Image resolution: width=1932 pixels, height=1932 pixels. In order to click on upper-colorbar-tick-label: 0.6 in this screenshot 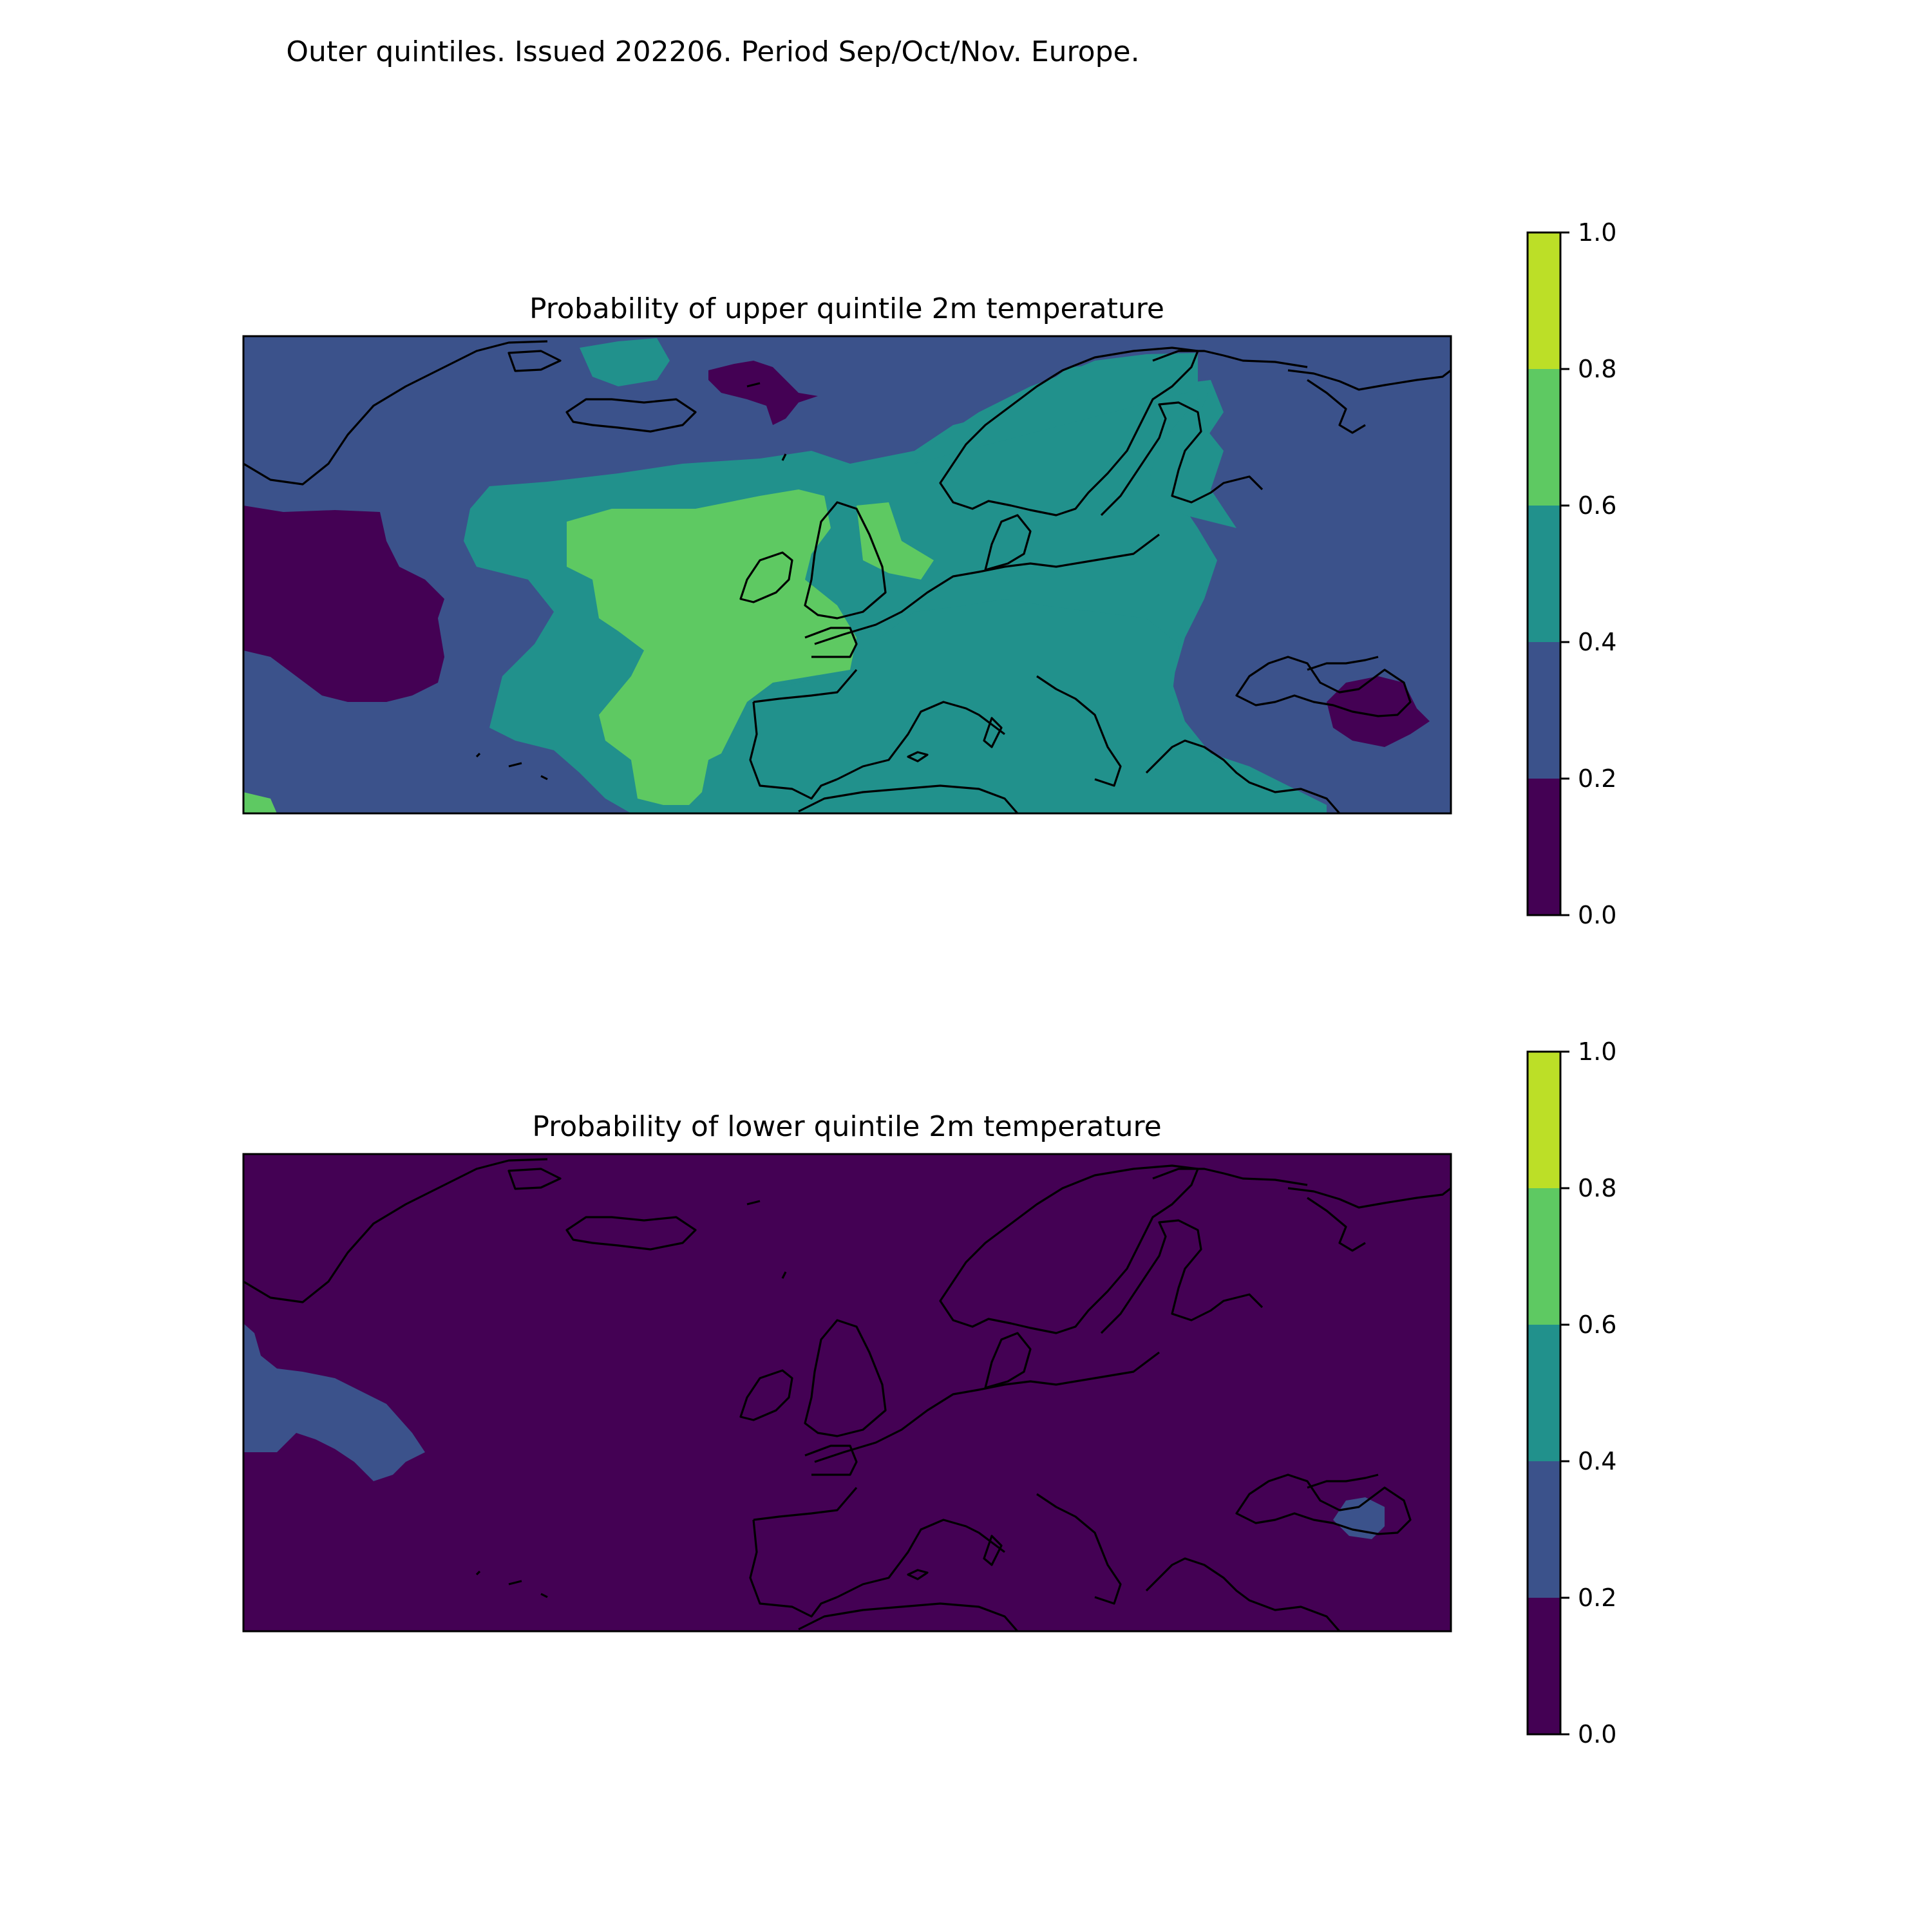, I will do `click(1597, 506)`.